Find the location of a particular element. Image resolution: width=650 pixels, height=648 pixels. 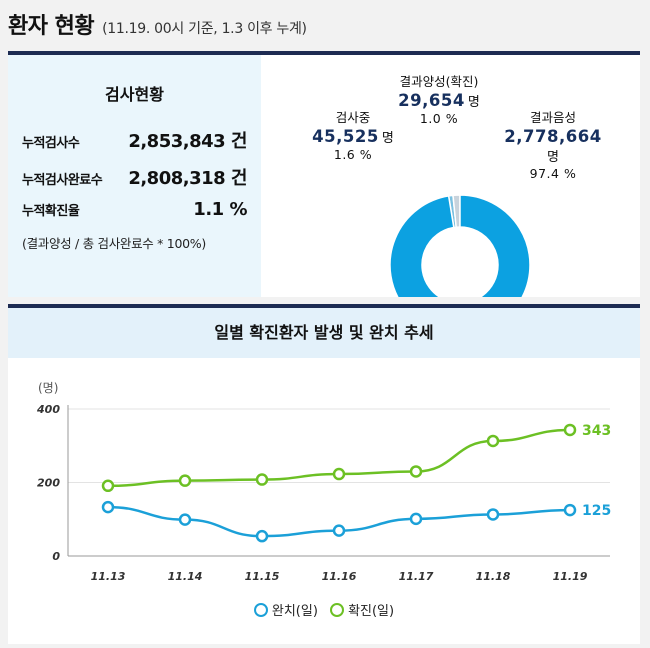

page-header: 환자 현황 (11.19. 00시 기준, 1.3 이후 누계) is located at coordinates (157, 24).